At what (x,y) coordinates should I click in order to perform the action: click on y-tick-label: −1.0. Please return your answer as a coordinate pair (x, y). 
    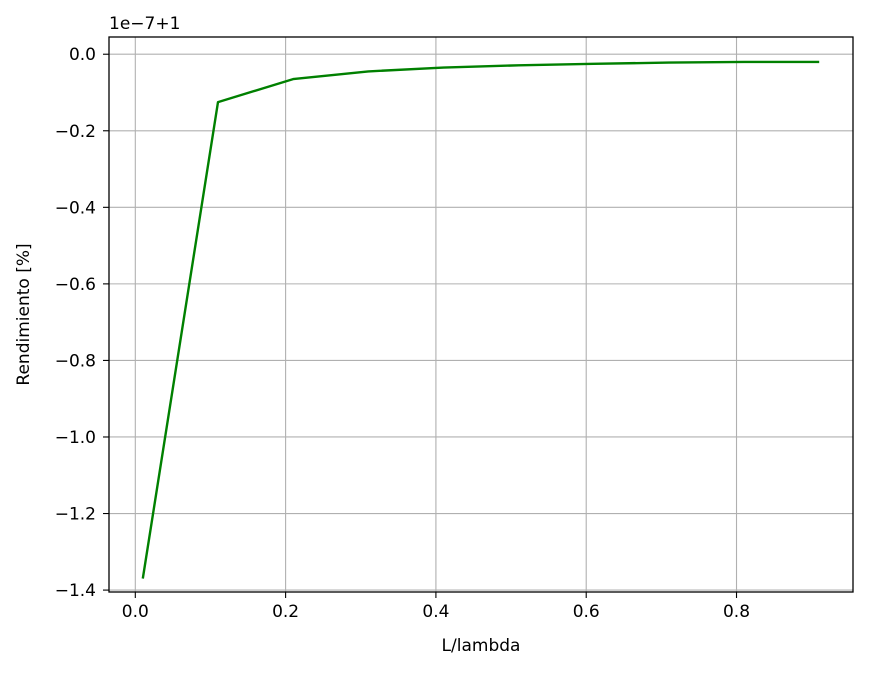
    Looking at the image, I should click on (75, 438).